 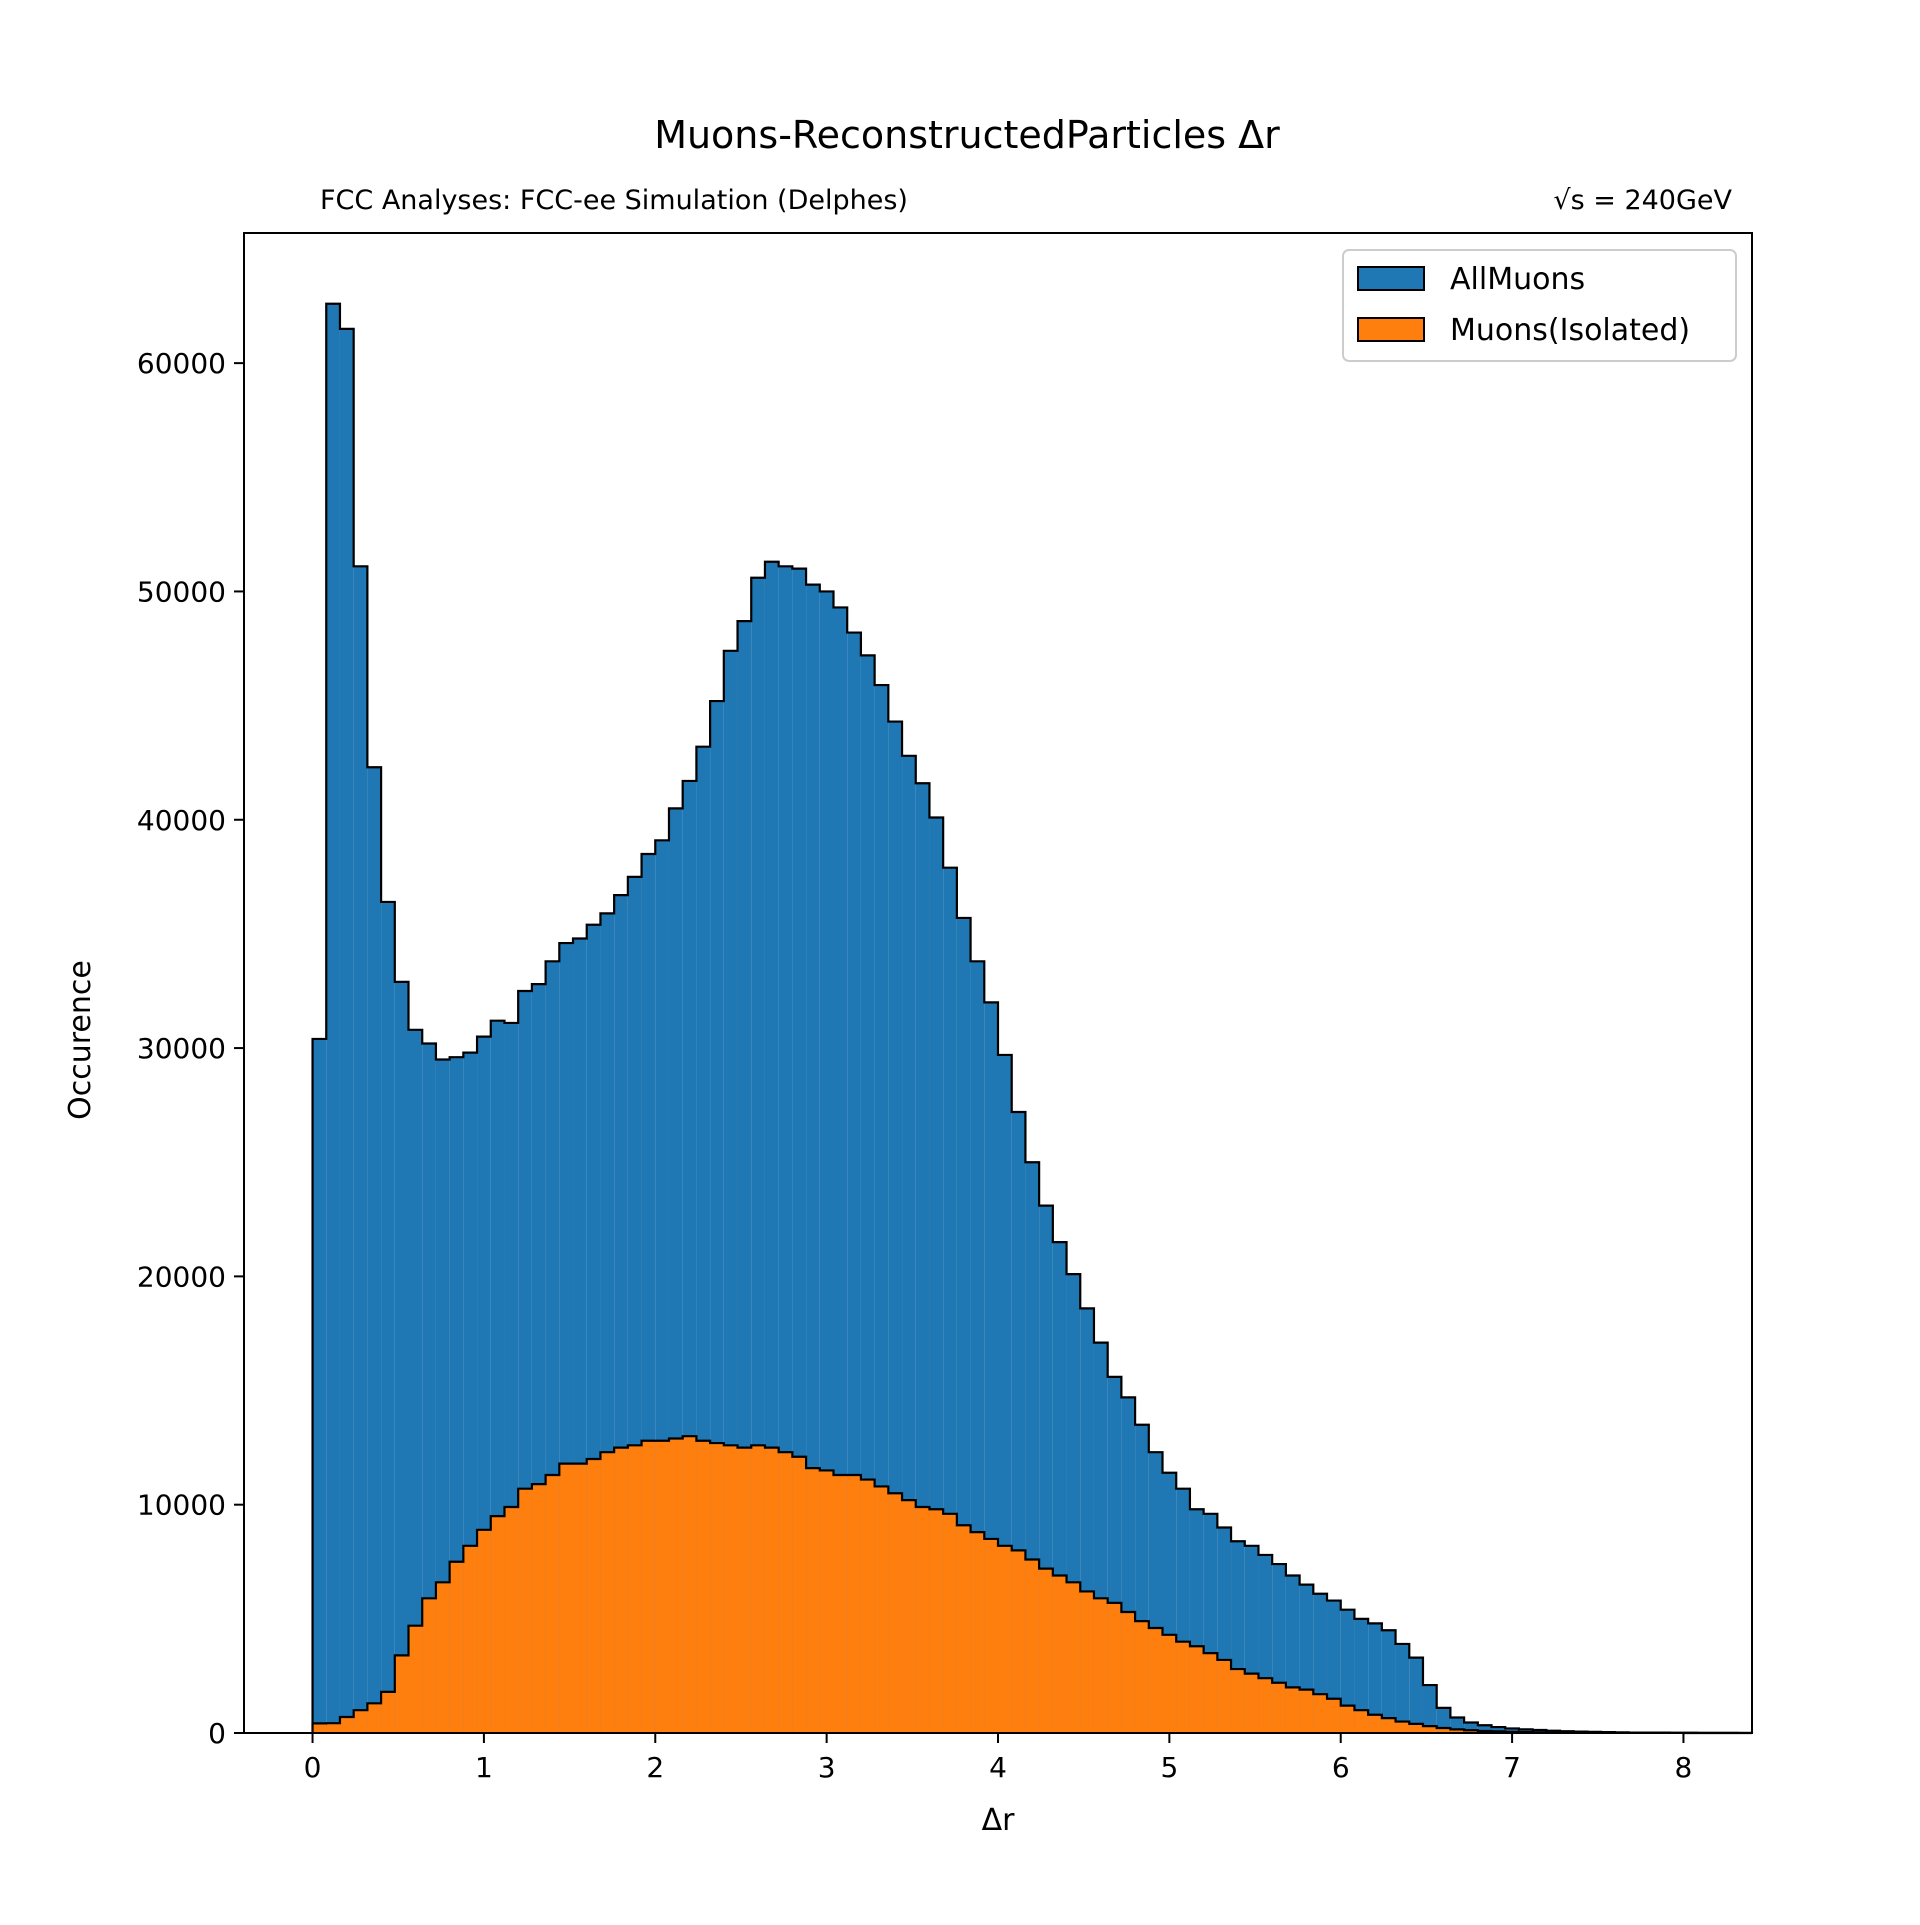 What do you see at coordinates (1391, 329) in the screenshot?
I see `legend-swatch-isolated` at bounding box center [1391, 329].